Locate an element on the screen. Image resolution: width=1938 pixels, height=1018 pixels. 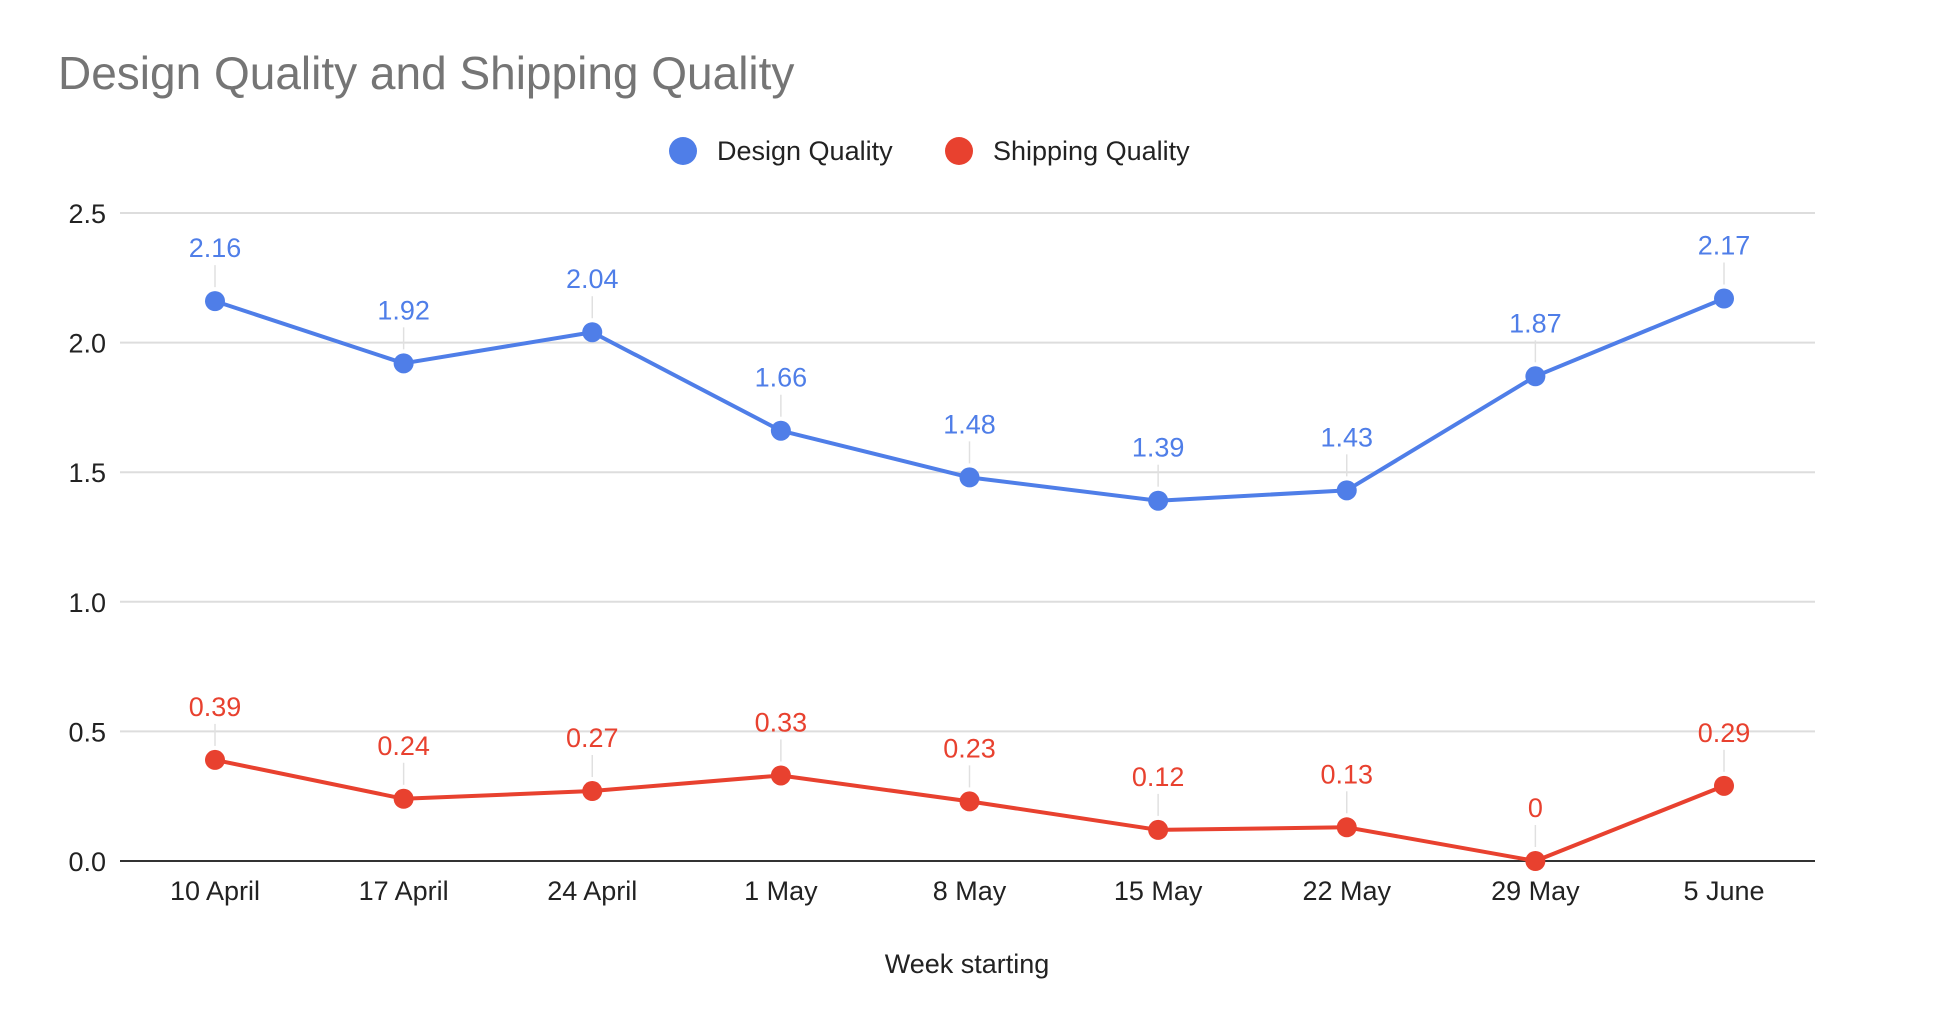
y-tick-label: 0.5 is located at coordinates (87, 732).